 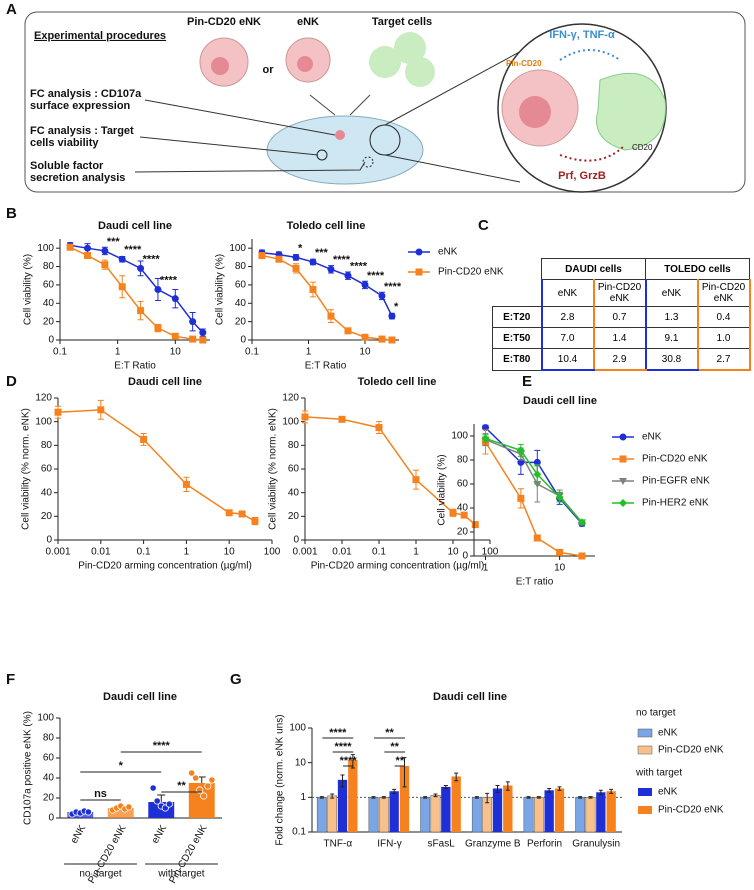 I want to click on x-tick-label: Granzyme B, so click(x=493, y=844).